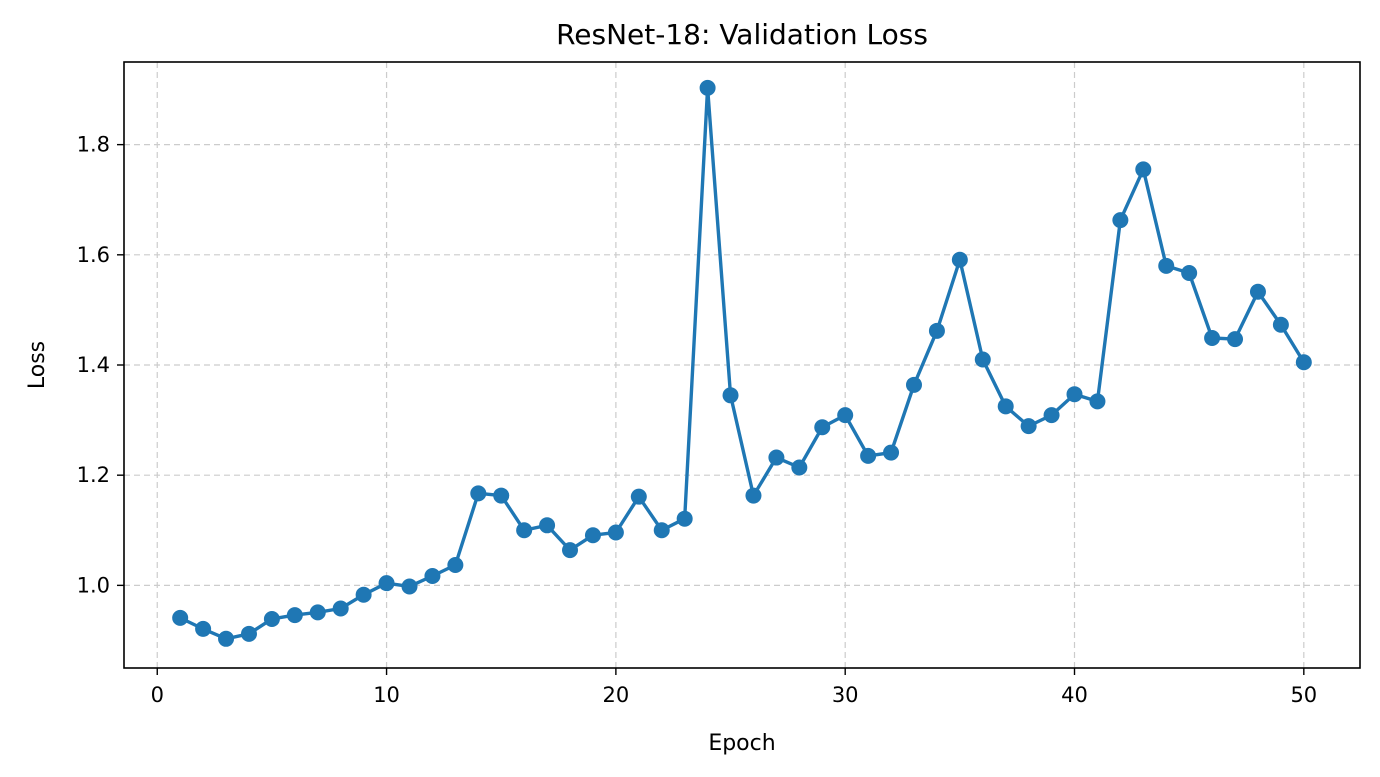 The height and width of the screenshot is (777, 1380). Describe the element at coordinates (386, 695) in the screenshot. I see `x-tick-label: 10` at that location.